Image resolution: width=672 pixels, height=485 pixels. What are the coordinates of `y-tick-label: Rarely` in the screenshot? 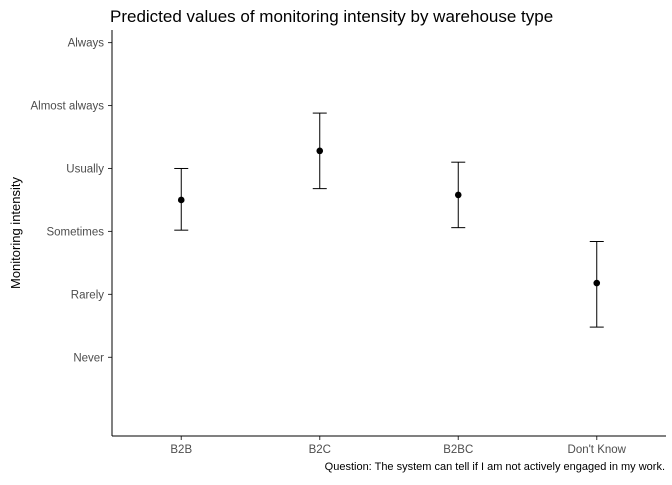 It's located at (87, 295).